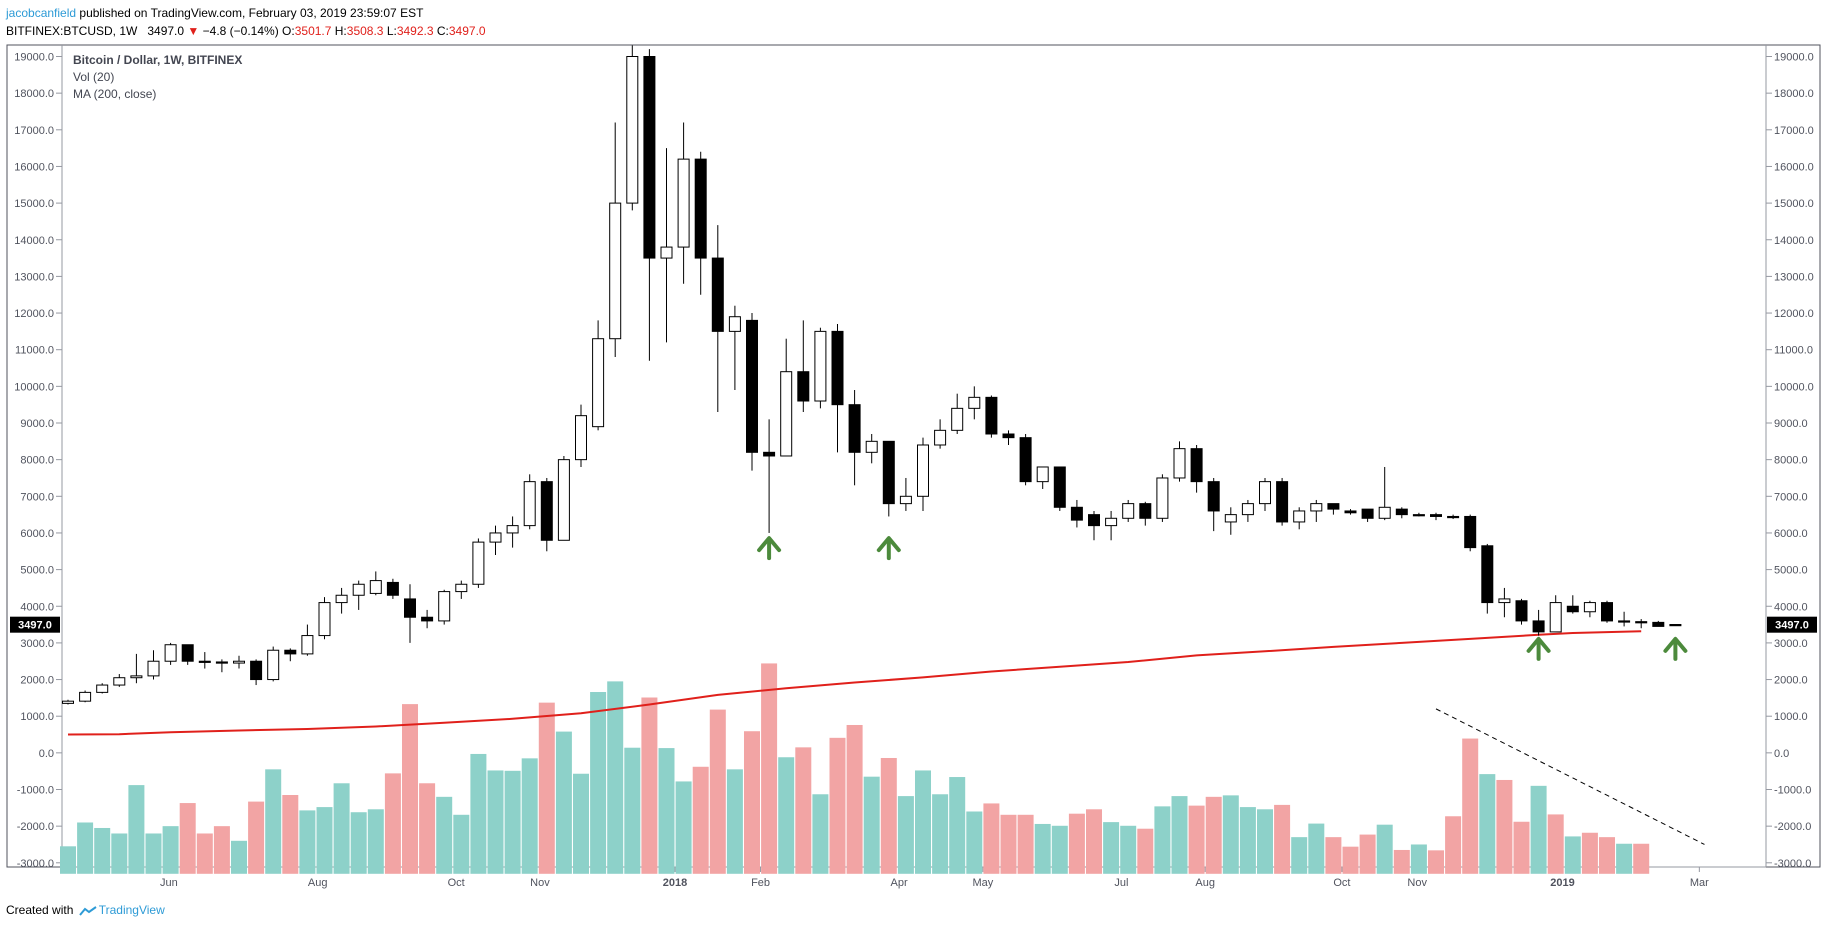 The height and width of the screenshot is (930, 1828). I want to click on y-tick-label-right: 11000.0, so click(1793, 351).